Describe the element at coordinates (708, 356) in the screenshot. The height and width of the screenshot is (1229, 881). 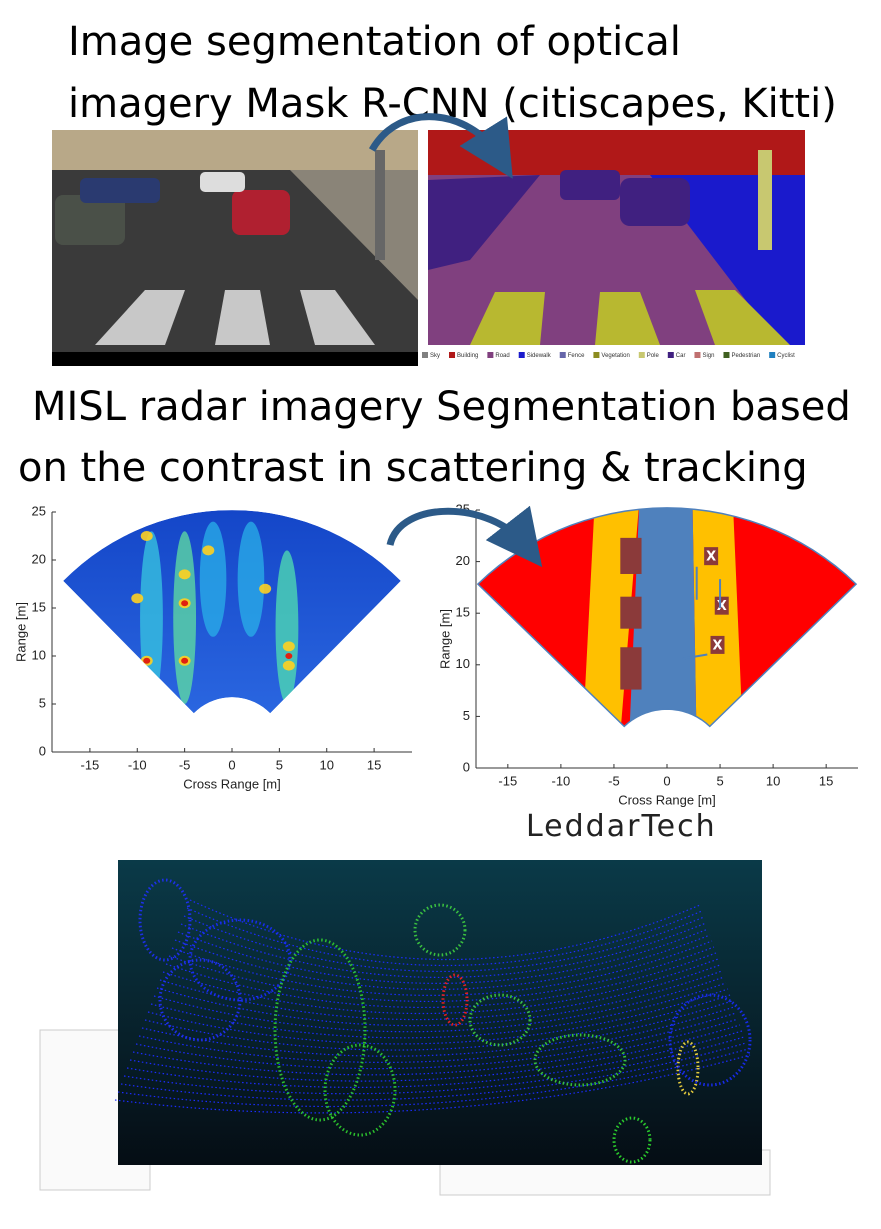
I see `legend-label: Sign` at that location.